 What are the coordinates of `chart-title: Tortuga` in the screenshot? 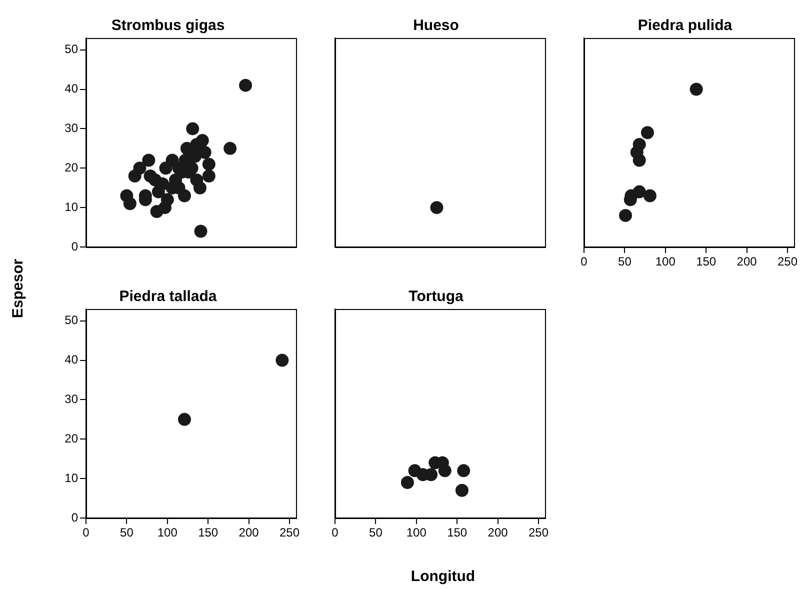 It's located at (436, 297).